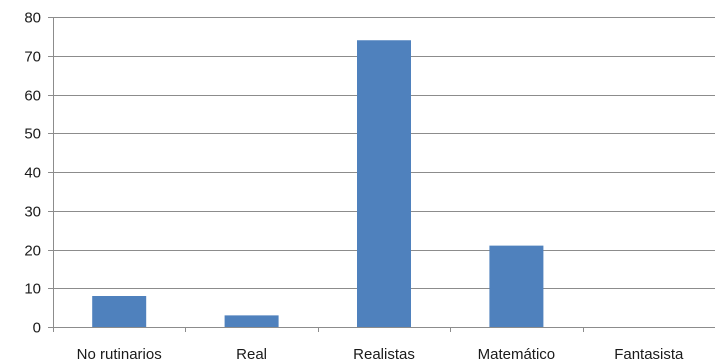 The height and width of the screenshot is (364, 715). Describe the element at coordinates (32, 96) in the screenshot. I see `y-tick-label: 60` at that location.